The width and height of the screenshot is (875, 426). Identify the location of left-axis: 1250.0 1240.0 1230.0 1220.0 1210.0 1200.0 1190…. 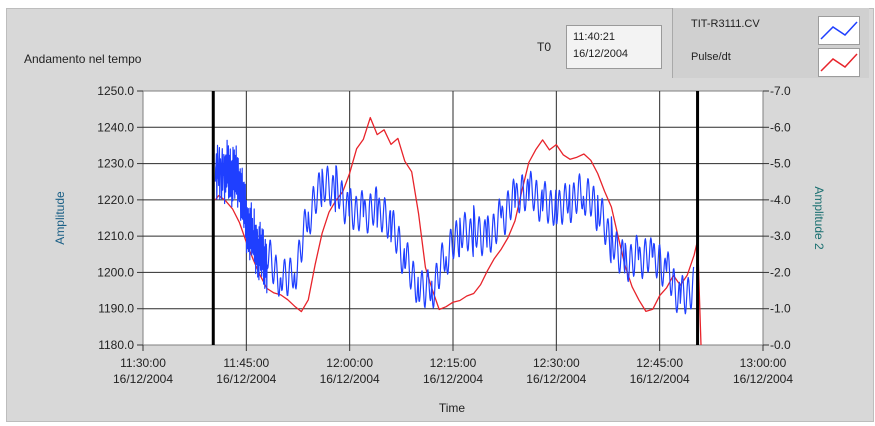
(120, 218).